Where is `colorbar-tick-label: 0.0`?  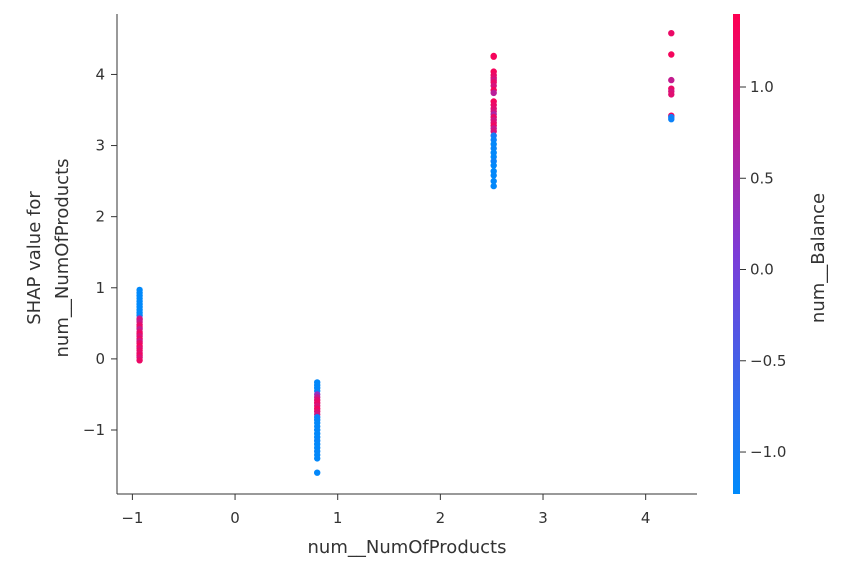 colorbar-tick-label: 0.0 is located at coordinates (762, 270).